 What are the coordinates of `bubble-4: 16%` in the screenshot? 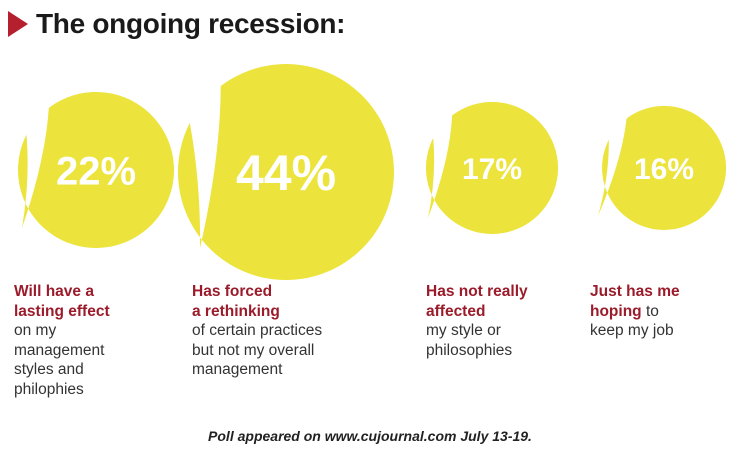 It's located at (662, 167).